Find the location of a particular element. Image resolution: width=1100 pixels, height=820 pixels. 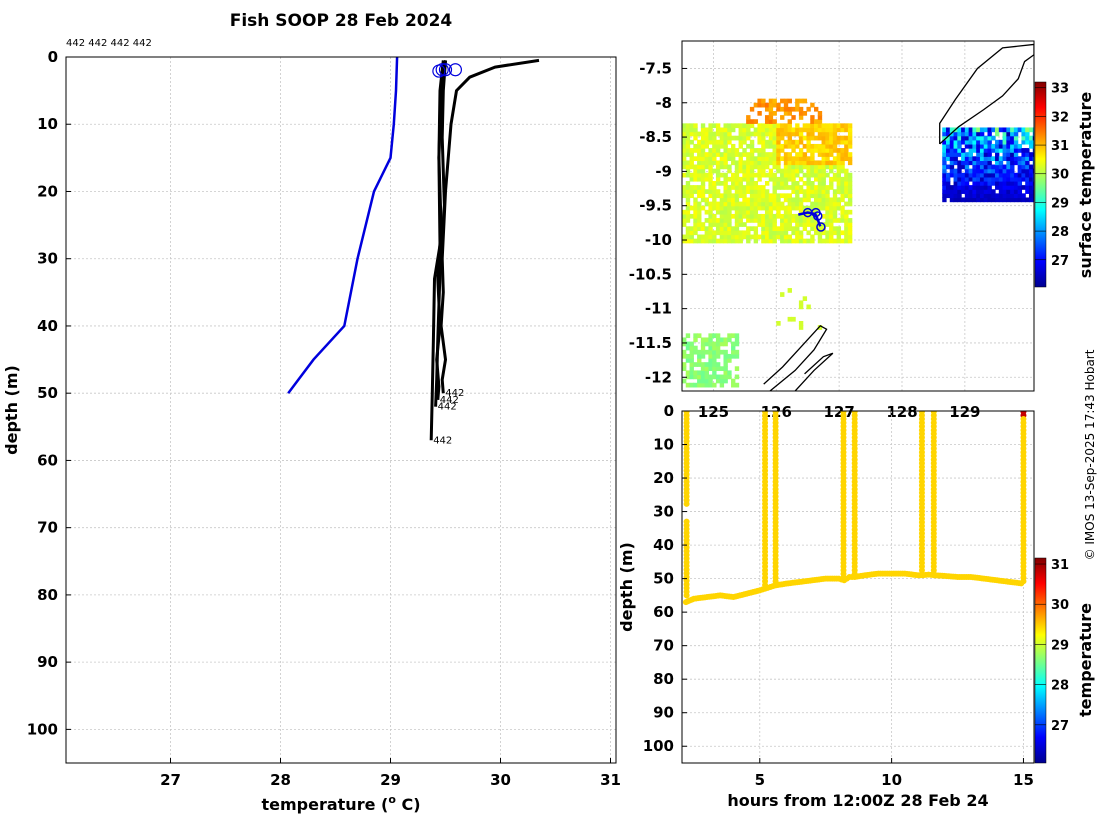

profile-surface-marker is located at coordinates (455, 70).